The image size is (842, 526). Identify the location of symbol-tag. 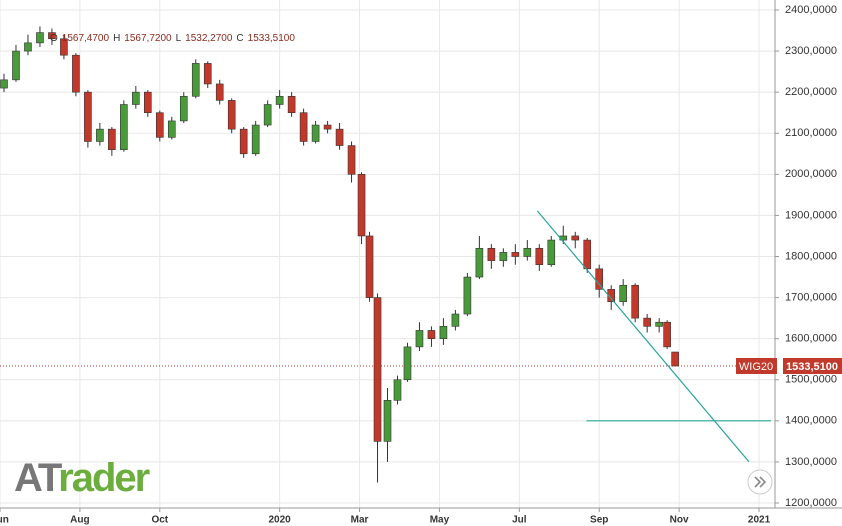
(756, 365).